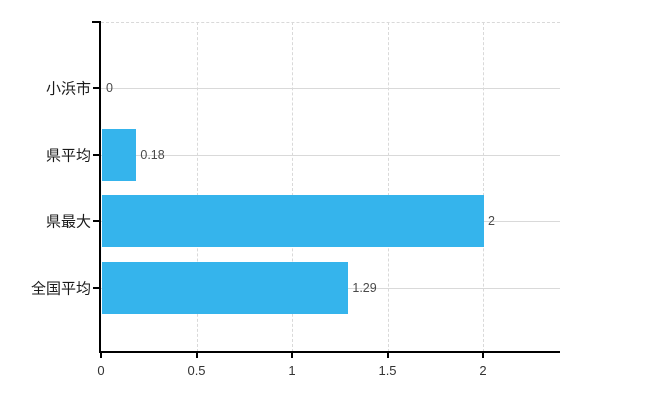 The width and height of the screenshot is (650, 400). Describe the element at coordinates (292, 370) in the screenshot. I see `x-tick-label: 1` at that location.